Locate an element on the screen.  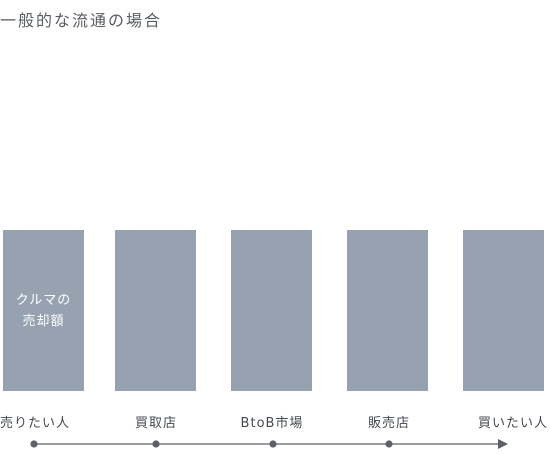
timeline-arrowhead is located at coordinates (503, 444).